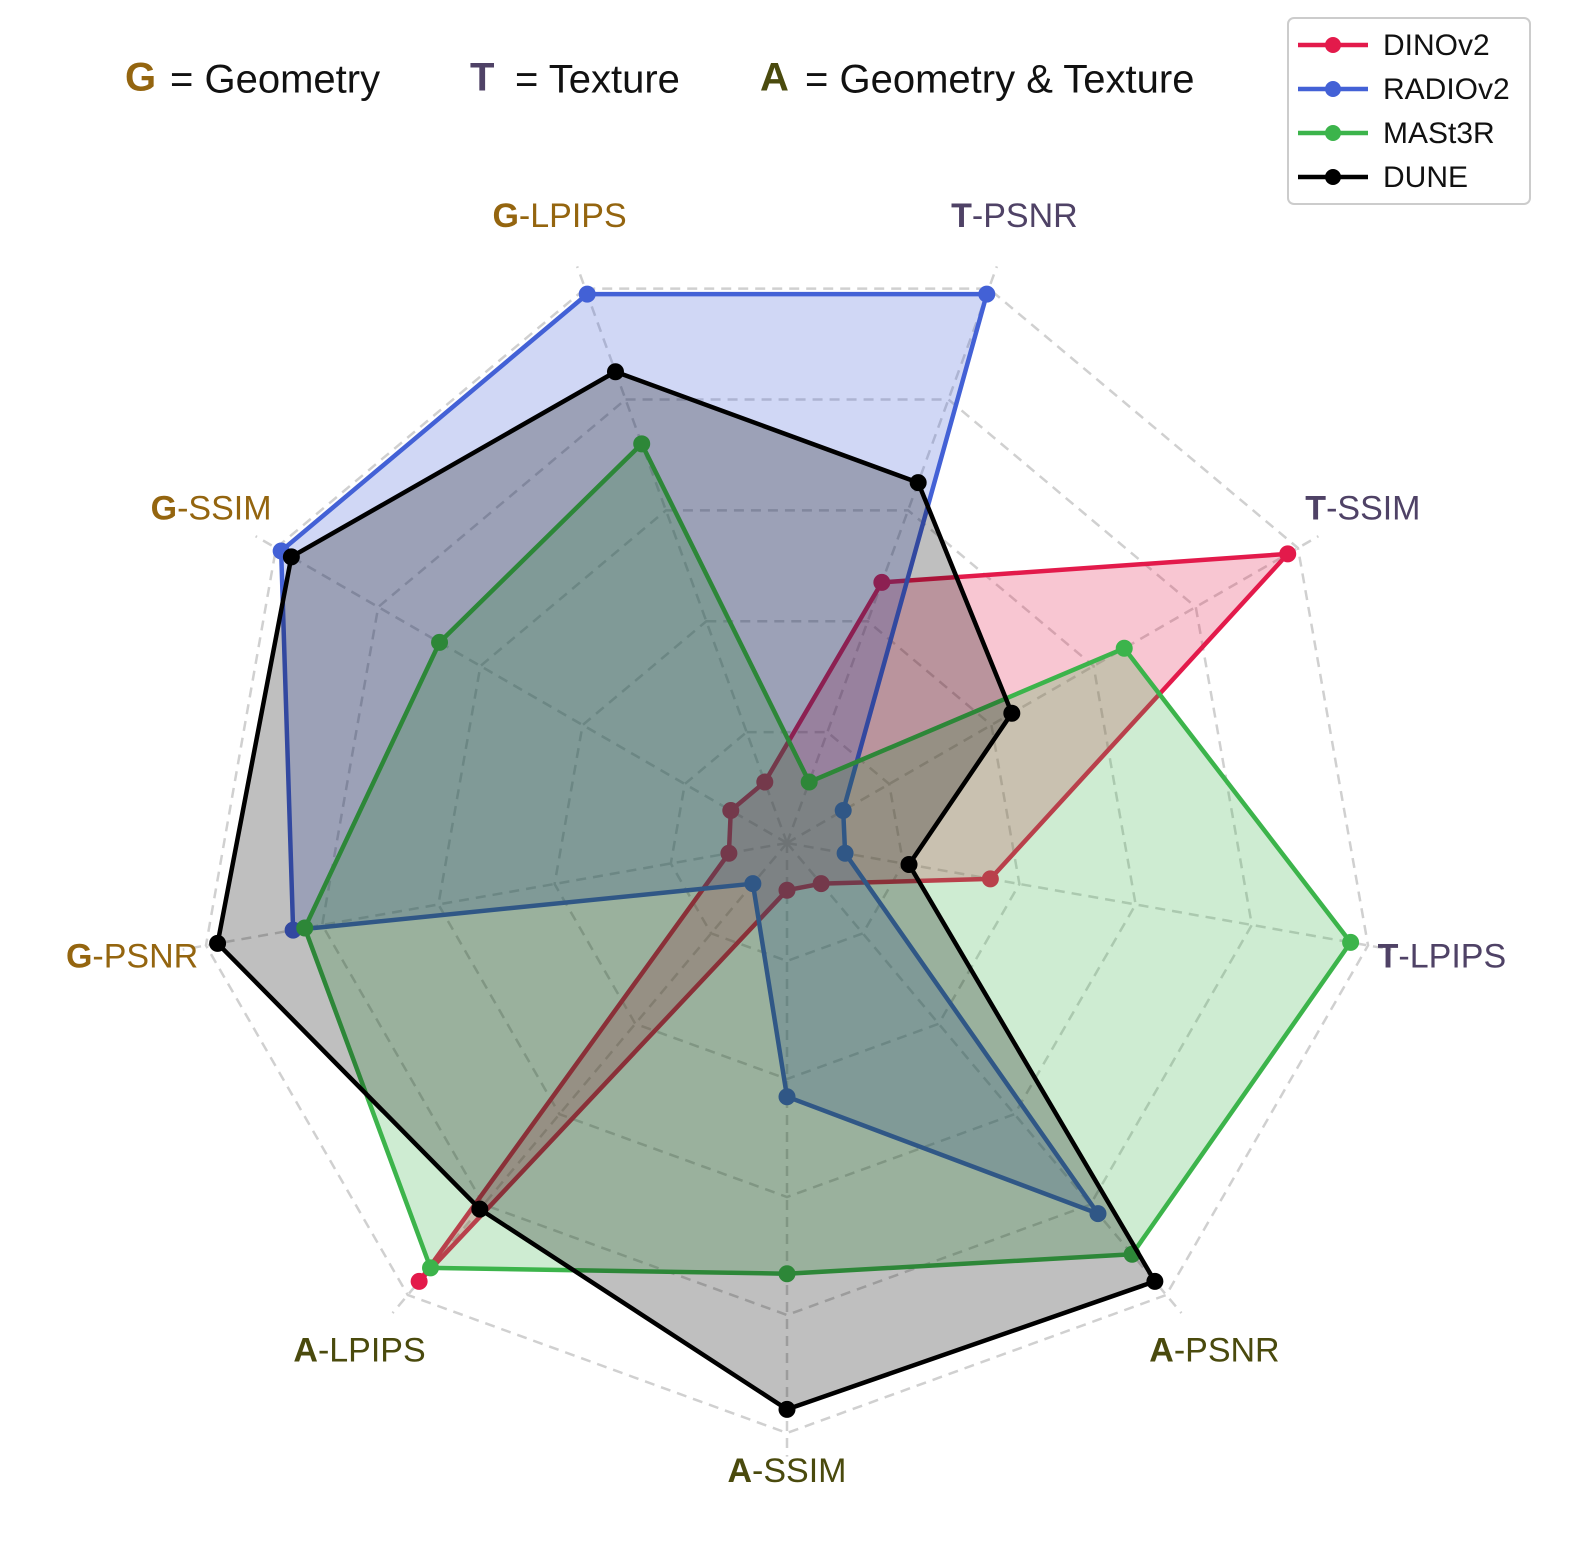 The width and height of the screenshot is (1577, 1556). Describe the element at coordinates (774, 78) in the screenshot. I see `group-letter: A` at that location.